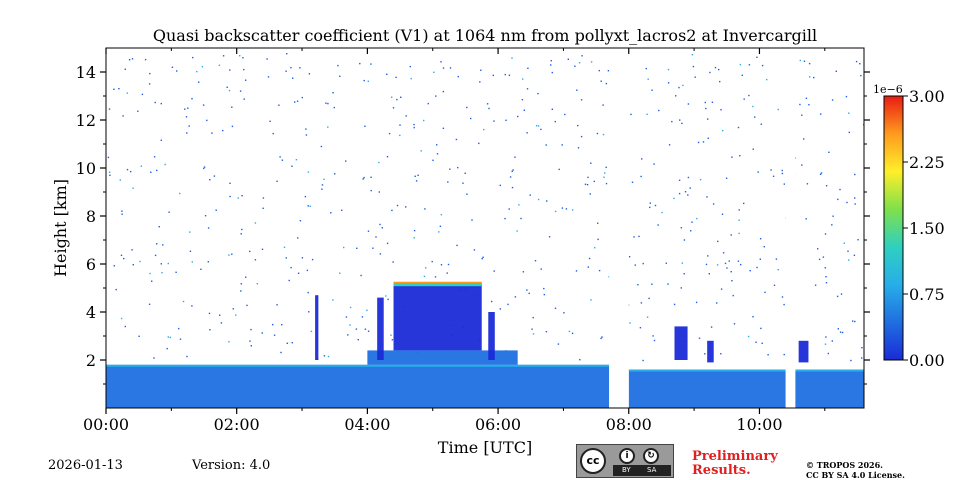 Image resolution: width=960 pixels, height=480 pixels. Describe the element at coordinates (86, 168) in the screenshot. I see `y-tick-label: 10` at that location.